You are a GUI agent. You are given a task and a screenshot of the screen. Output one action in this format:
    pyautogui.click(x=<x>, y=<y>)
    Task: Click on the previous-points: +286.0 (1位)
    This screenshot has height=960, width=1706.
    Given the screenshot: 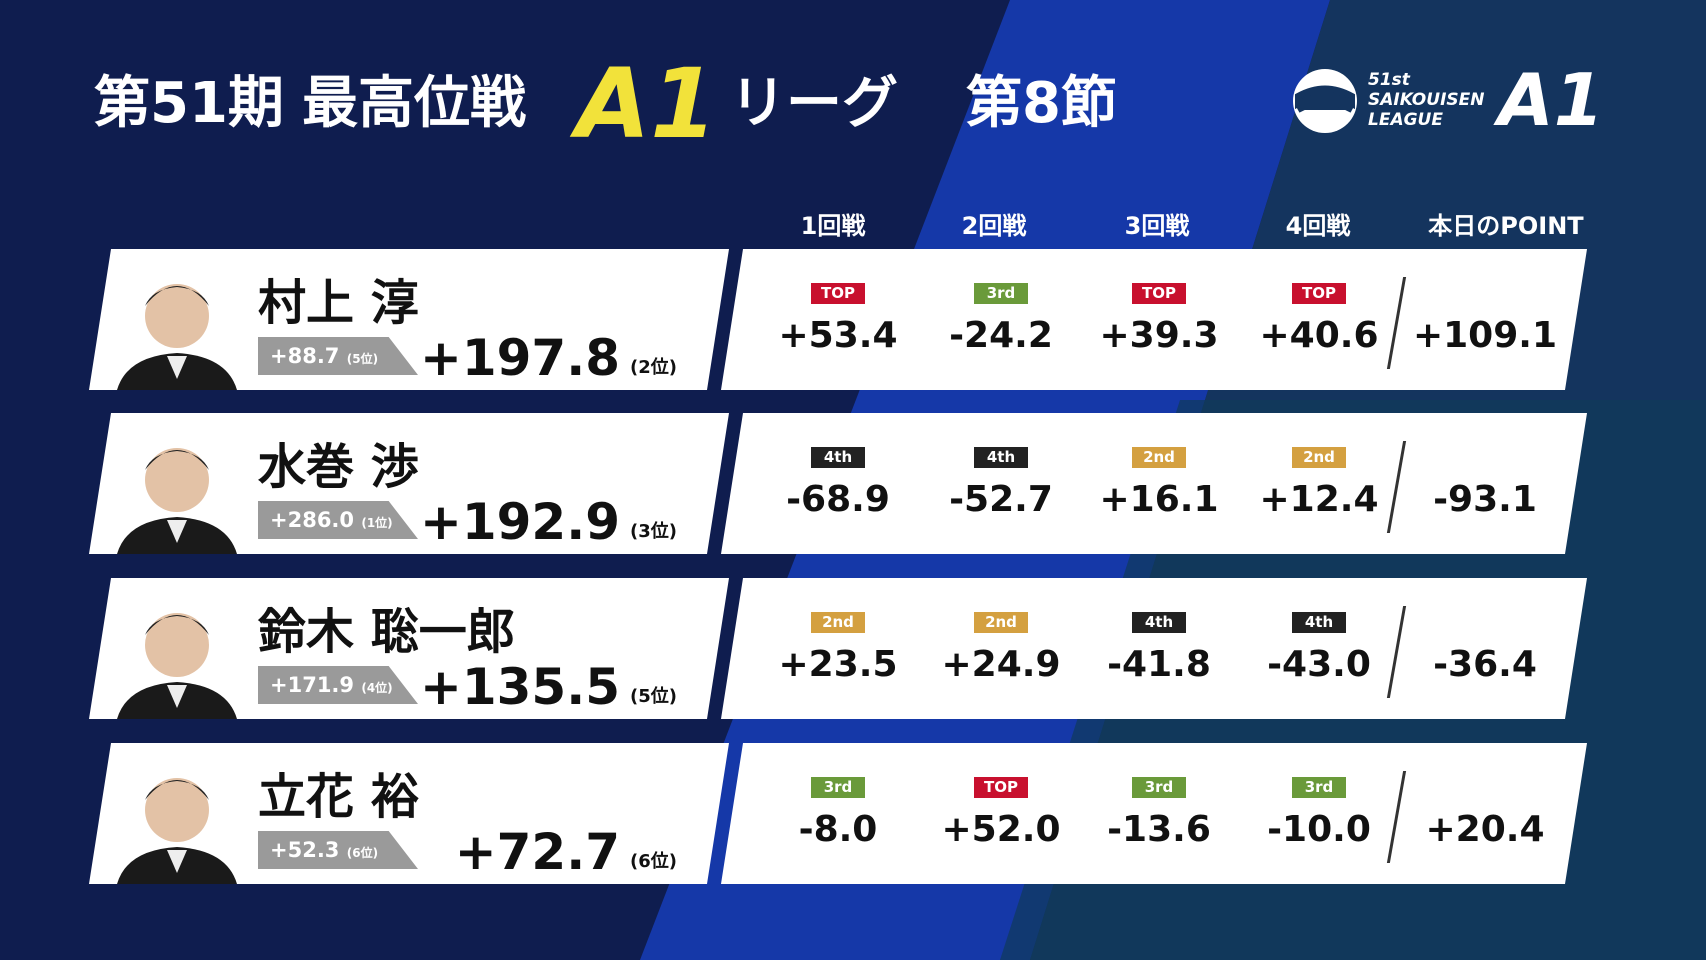 What is the action you would take?
    pyautogui.click(x=338, y=520)
    